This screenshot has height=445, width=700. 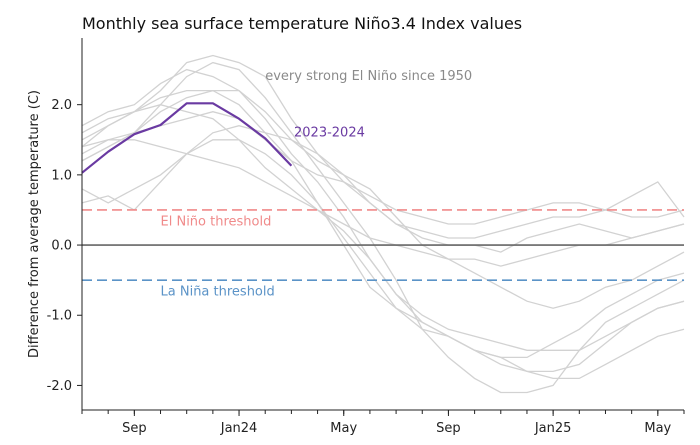 What do you see at coordinates (61, 105) in the screenshot?
I see `y-tick-label: 2.0` at bounding box center [61, 105].